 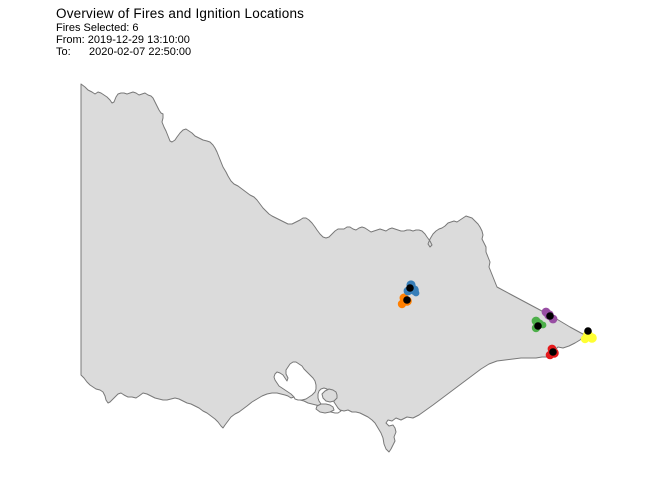 I want to click on fire-green-ignition-point, so click(x=538, y=326).